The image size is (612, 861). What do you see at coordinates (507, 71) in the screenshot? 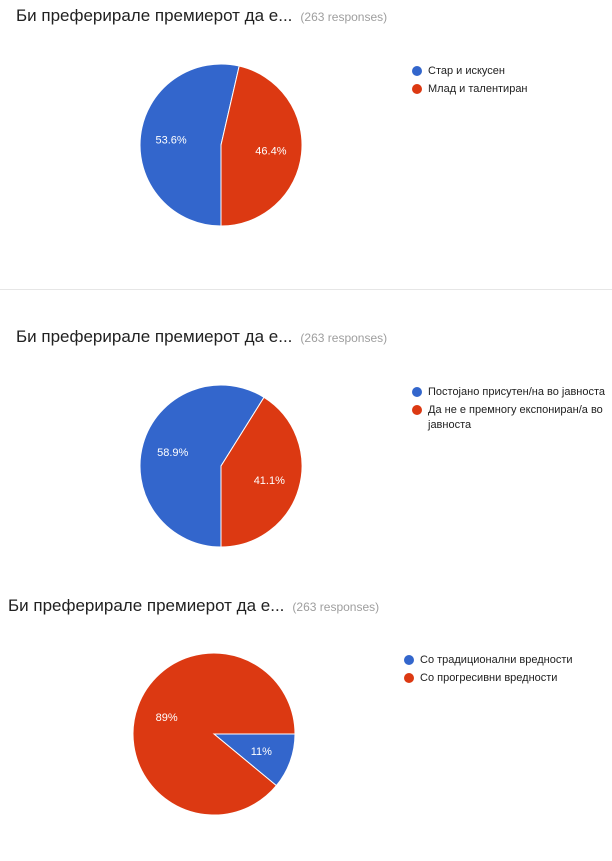
I see `legend-item: Стар и искусен` at bounding box center [507, 71].